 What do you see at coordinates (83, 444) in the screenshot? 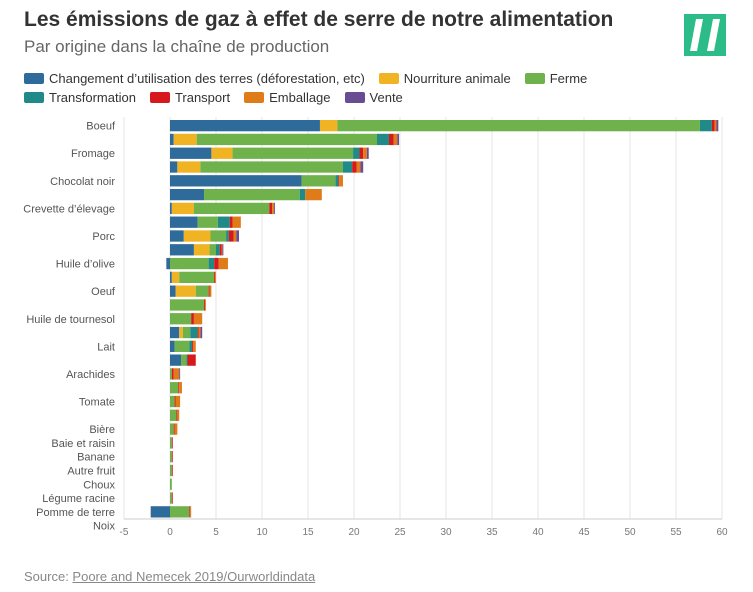
I see `category-label: Baie et raisin` at bounding box center [83, 444].